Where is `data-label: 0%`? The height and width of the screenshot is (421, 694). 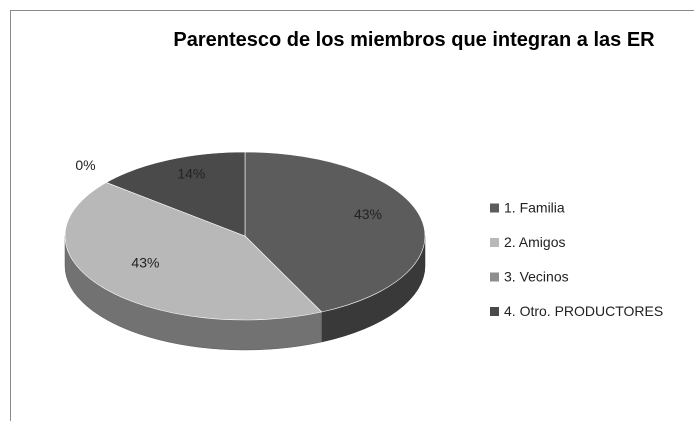
data-label: 0% is located at coordinates (85, 165).